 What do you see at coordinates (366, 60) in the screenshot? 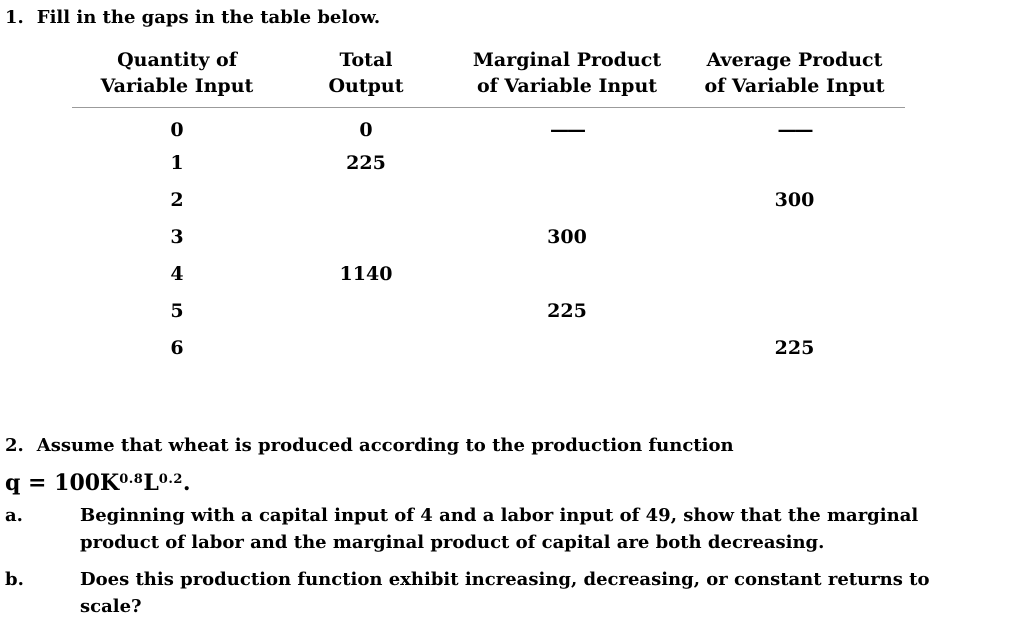
I see `header-line: Total` at bounding box center [366, 60].